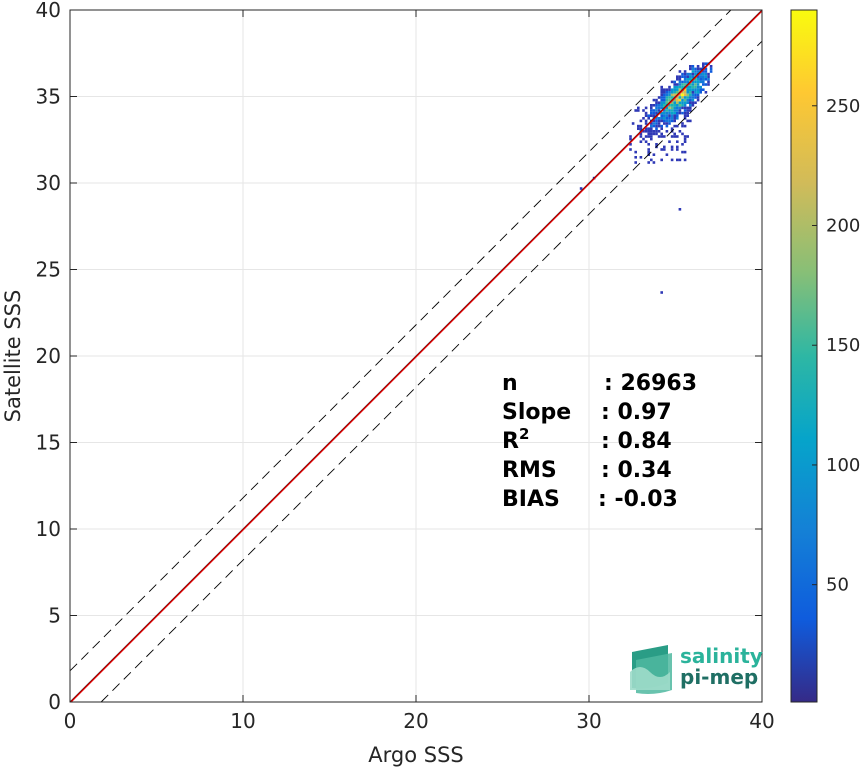 The image size is (865, 768). Describe the element at coordinates (524, 434) in the screenshot. I see `stat-label-superscript: 2` at that location.